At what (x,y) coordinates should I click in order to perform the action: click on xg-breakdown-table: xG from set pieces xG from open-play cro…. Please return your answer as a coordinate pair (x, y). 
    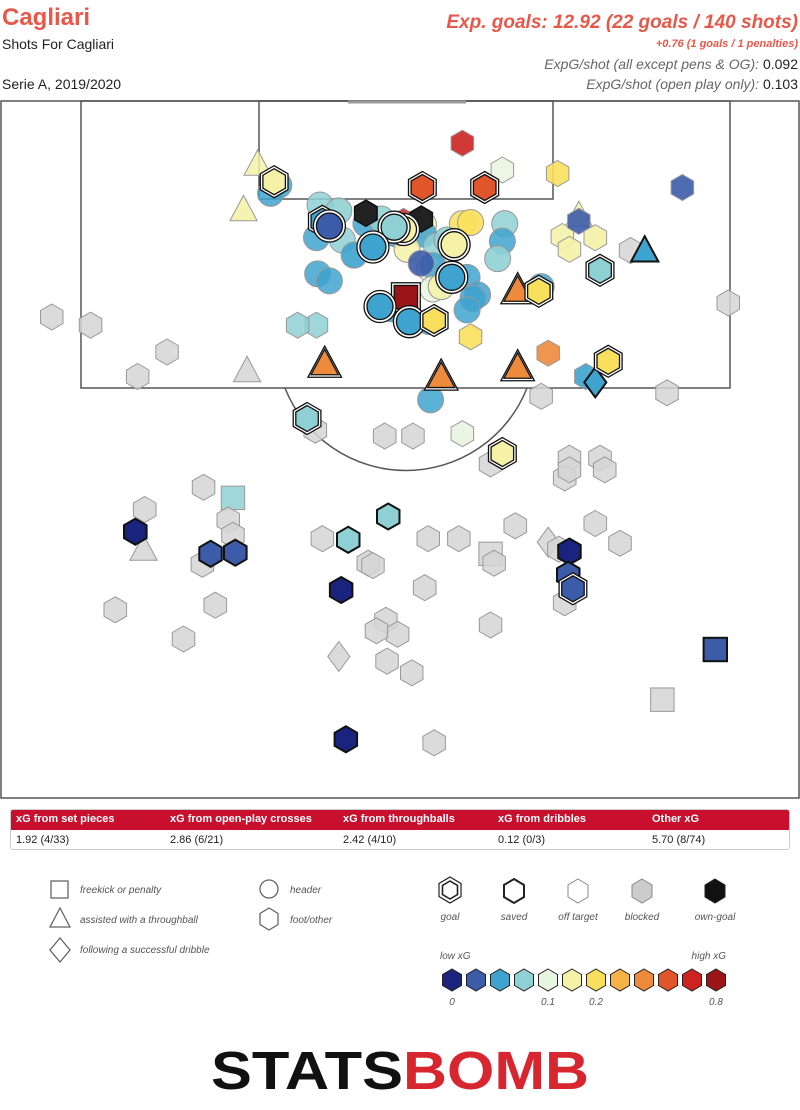
    Looking at the image, I should click on (400, 829).